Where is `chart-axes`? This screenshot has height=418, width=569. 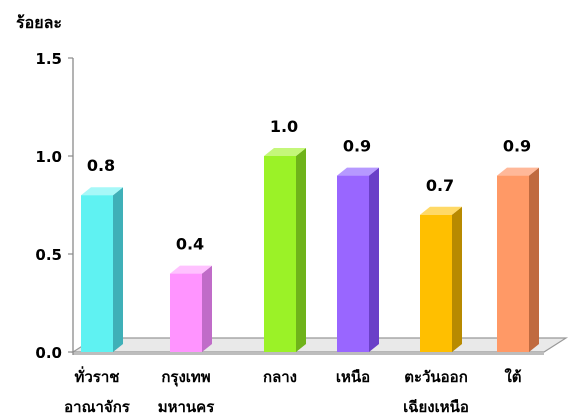 chart-axes is located at coordinates (71, 206).